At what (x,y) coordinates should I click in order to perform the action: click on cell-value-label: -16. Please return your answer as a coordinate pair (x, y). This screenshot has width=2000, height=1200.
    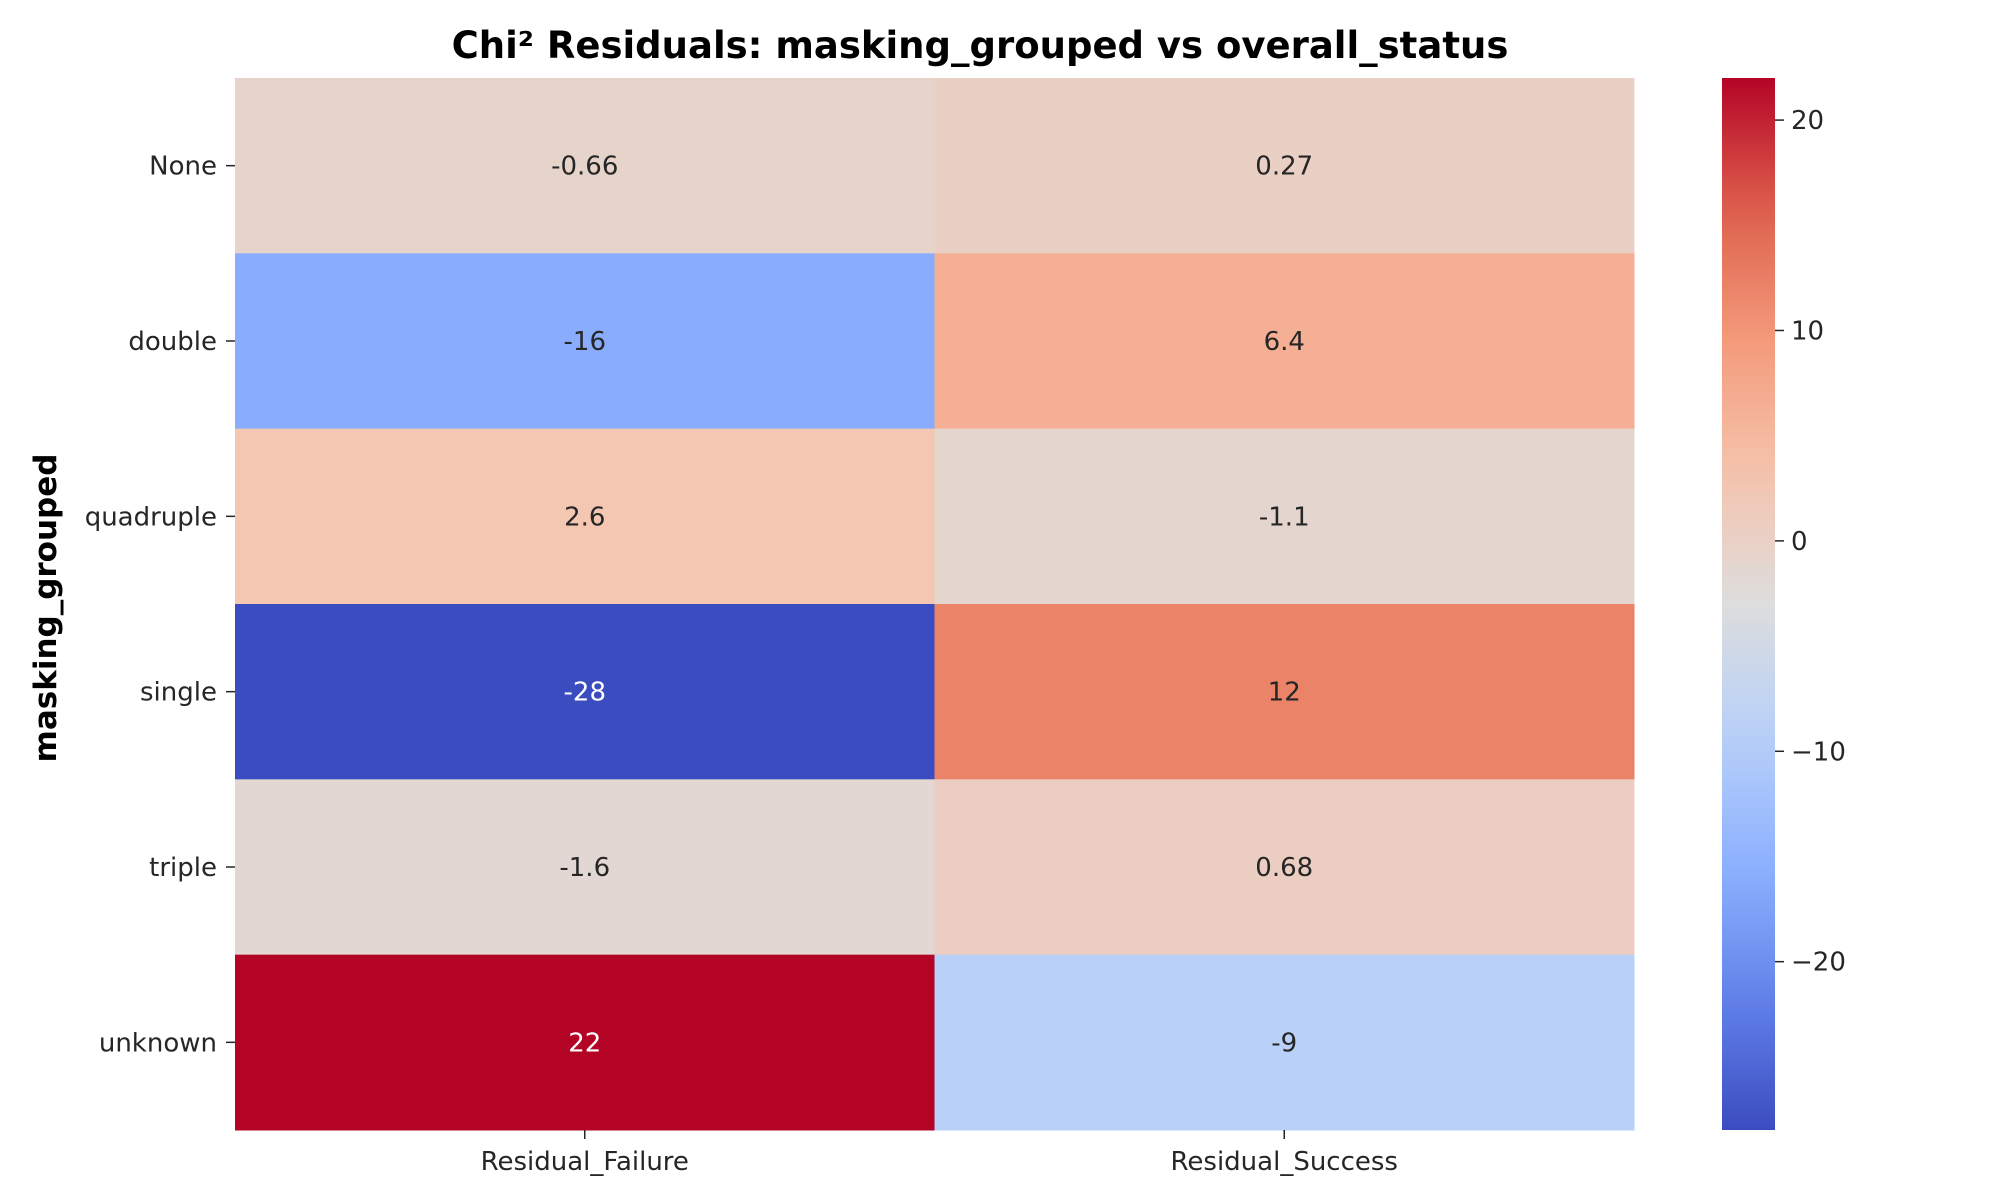
    Looking at the image, I should click on (585, 342).